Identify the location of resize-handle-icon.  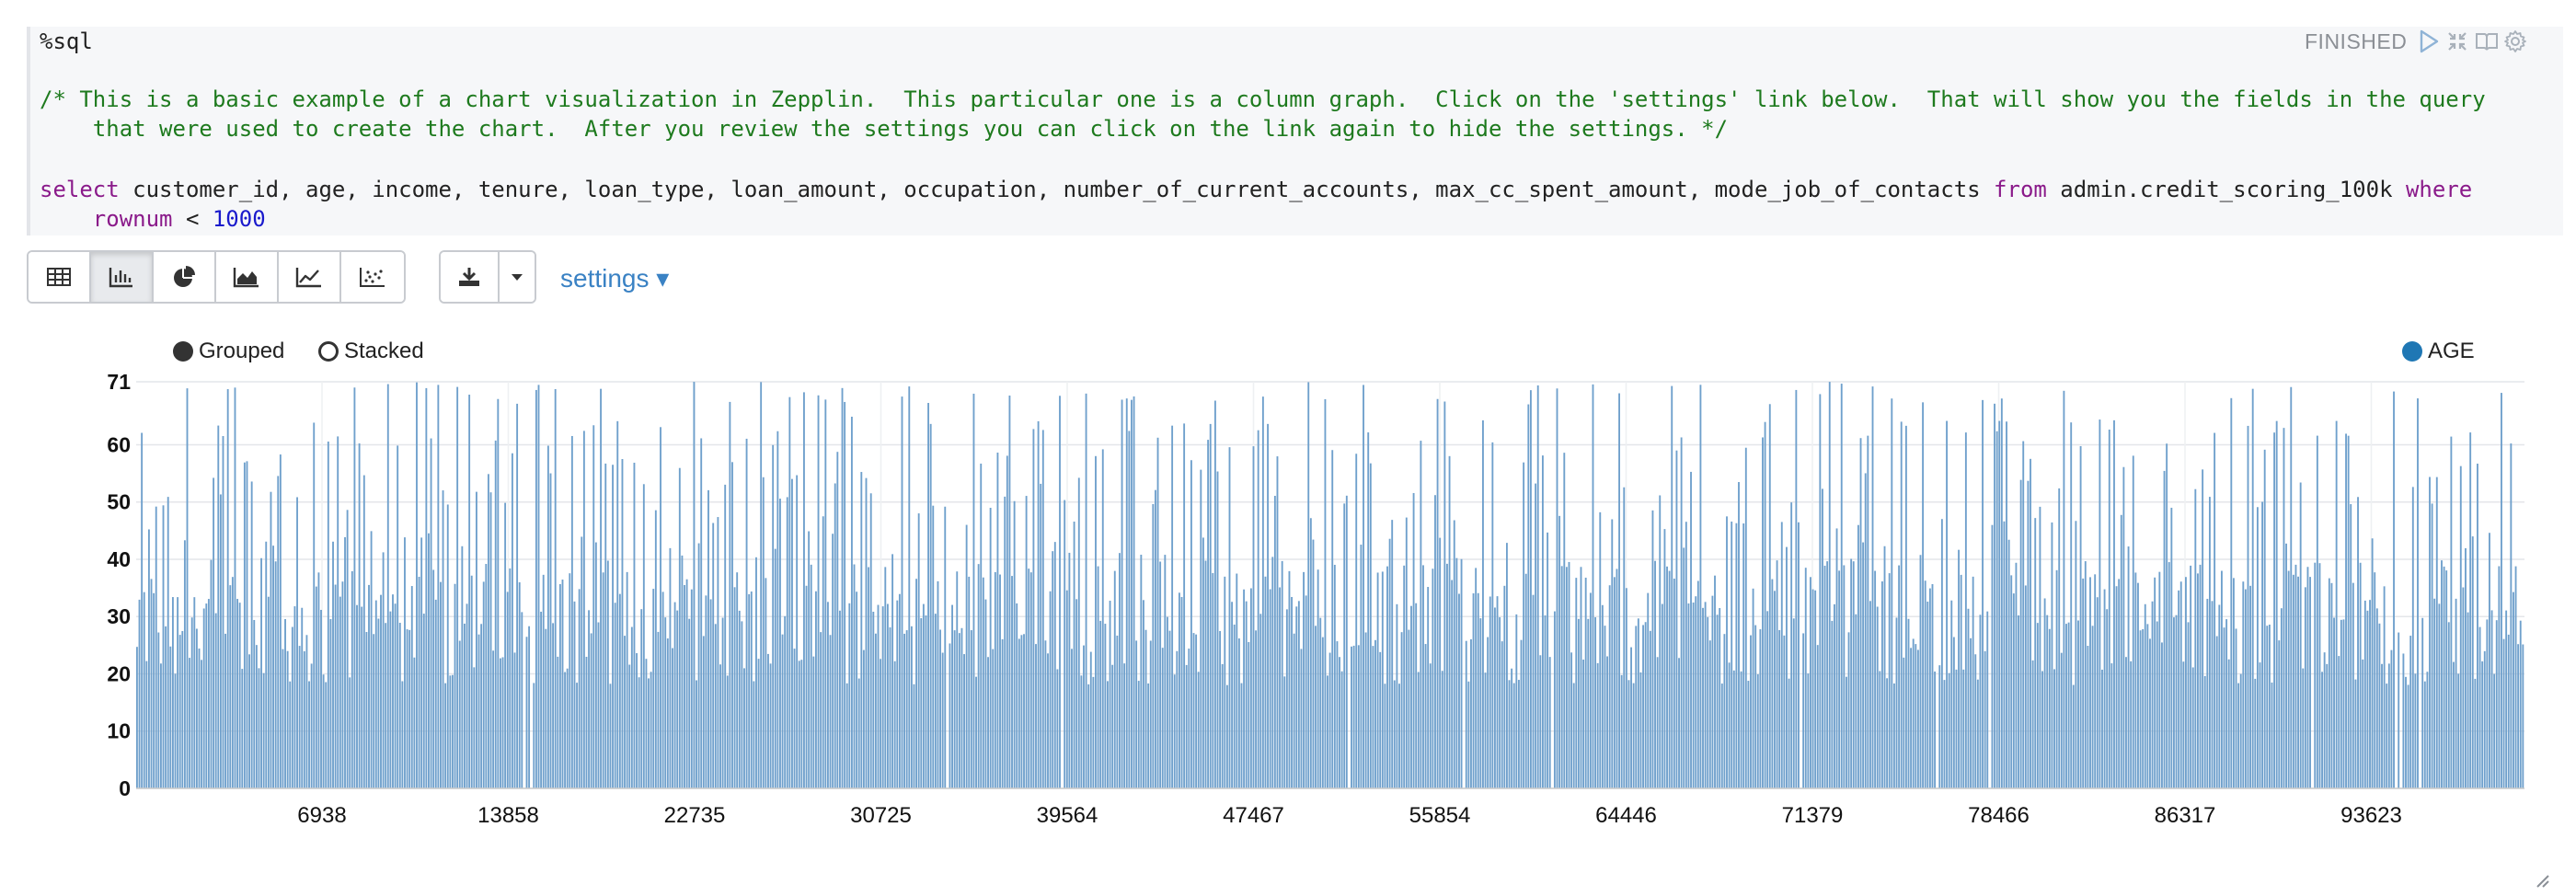
(2541, 879).